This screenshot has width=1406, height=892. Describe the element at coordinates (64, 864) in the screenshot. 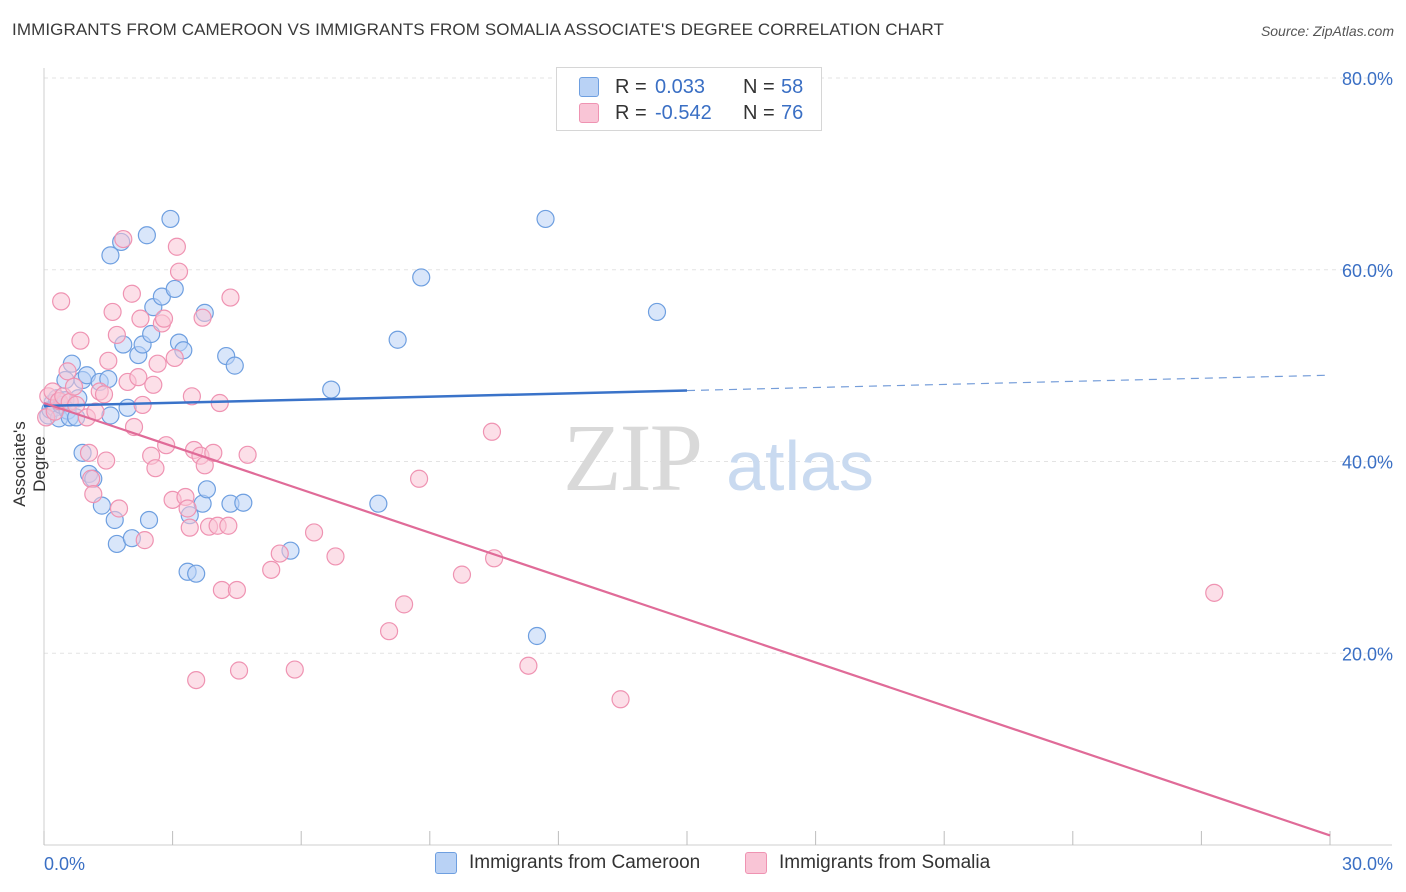

I see `x-tick-label: 0.0%` at that location.